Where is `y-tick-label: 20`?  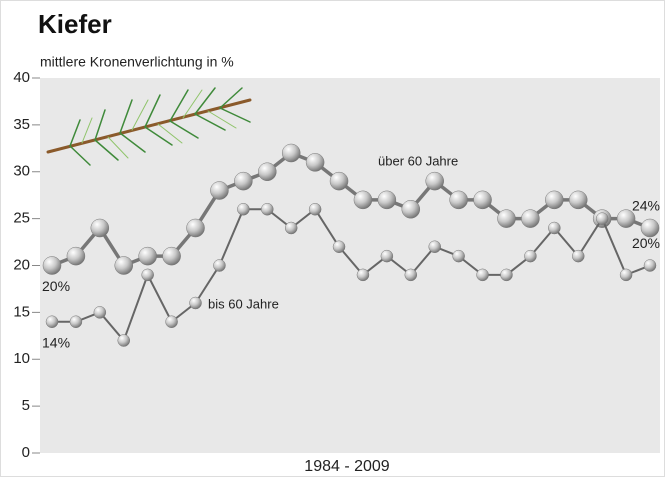 y-tick-label: 20 is located at coordinates (21, 264).